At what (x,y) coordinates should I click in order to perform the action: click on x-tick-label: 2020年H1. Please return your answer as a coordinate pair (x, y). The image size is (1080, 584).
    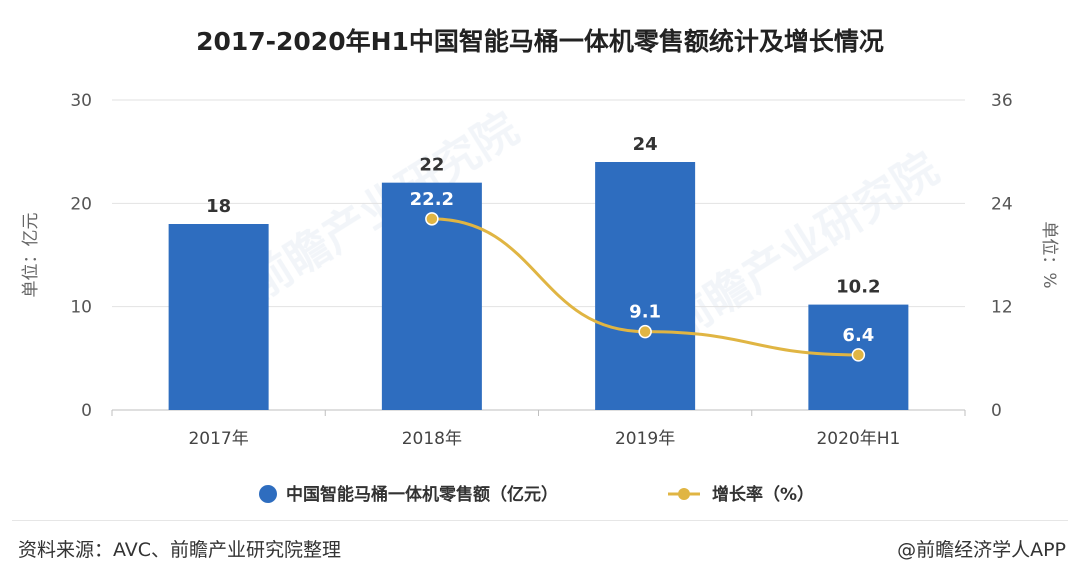
    Looking at the image, I should click on (858, 439).